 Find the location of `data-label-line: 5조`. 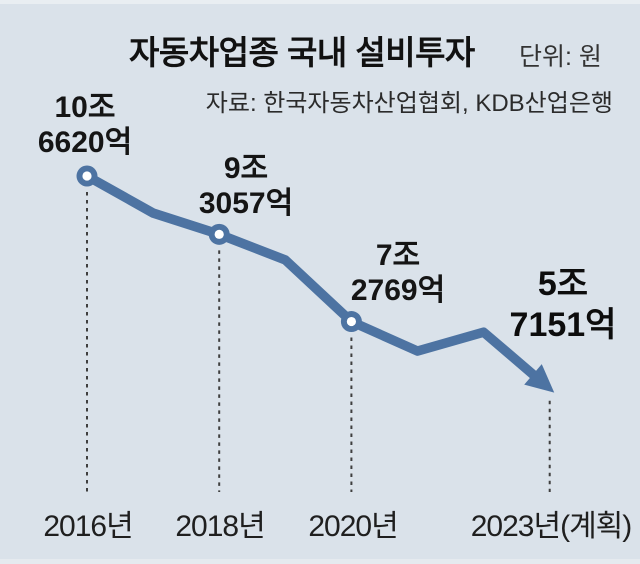

data-label-line: 5조 is located at coordinates (563, 284).